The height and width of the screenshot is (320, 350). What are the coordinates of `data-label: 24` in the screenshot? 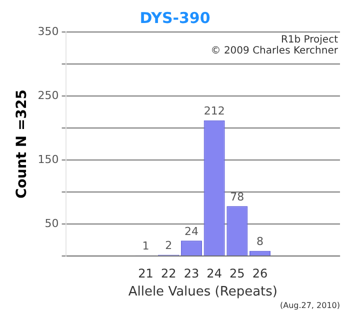 It's located at (191, 231).